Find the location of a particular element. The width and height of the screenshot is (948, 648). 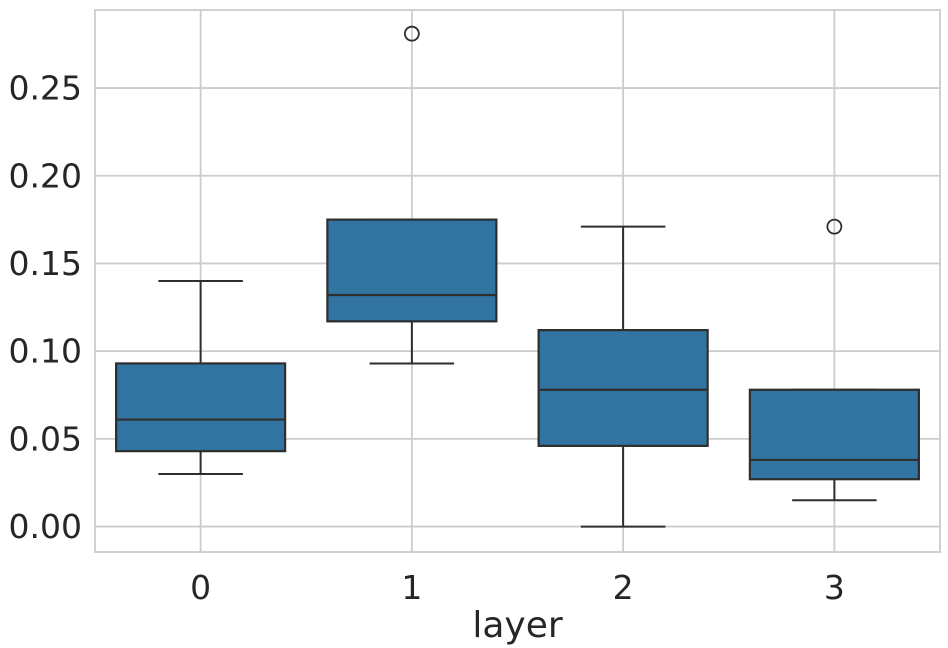

x-axis-label: layer is located at coordinates (517, 625).